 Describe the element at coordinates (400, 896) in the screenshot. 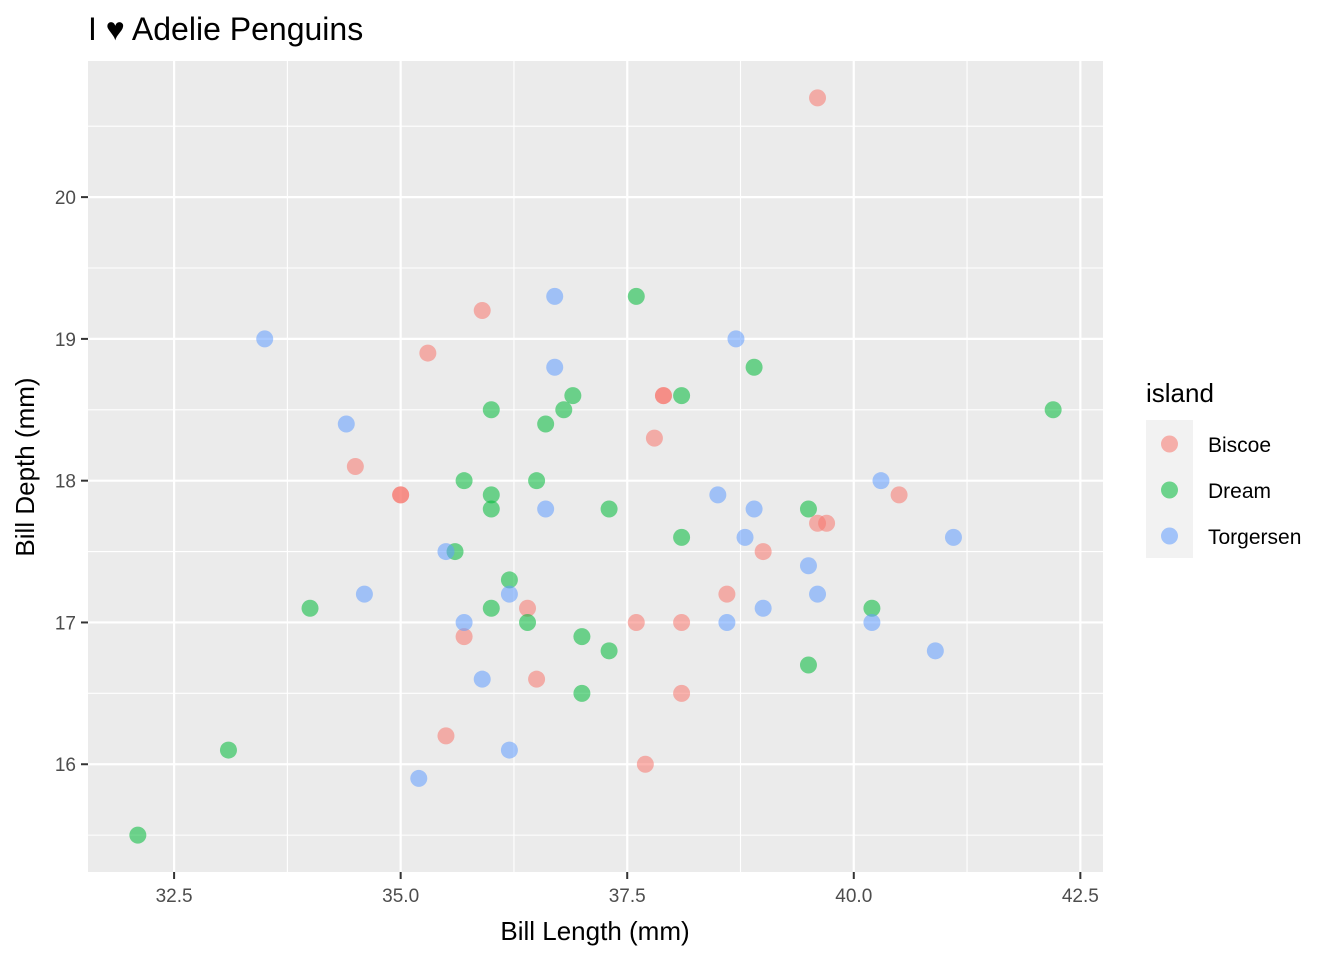

I see `x-tick-label: 35.0` at that location.